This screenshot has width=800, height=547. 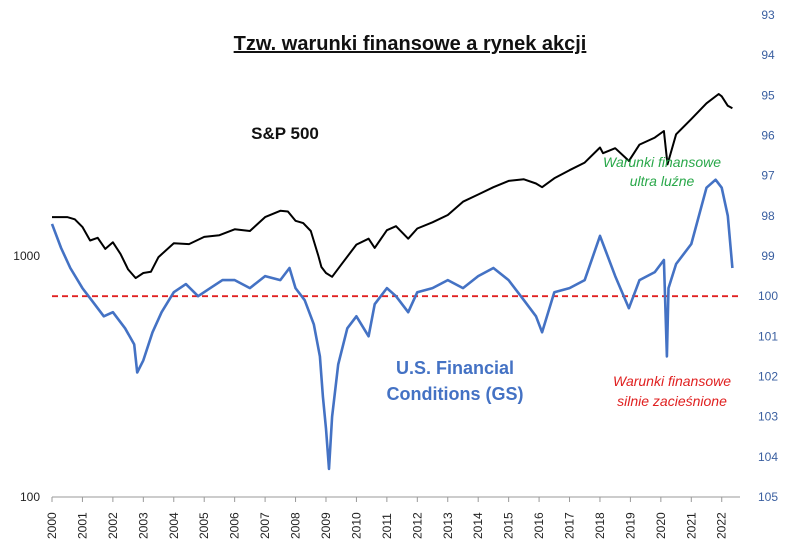 What do you see at coordinates (509, 525) in the screenshot?
I see `x-tick-label: 2015` at bounding box center [509, 525].